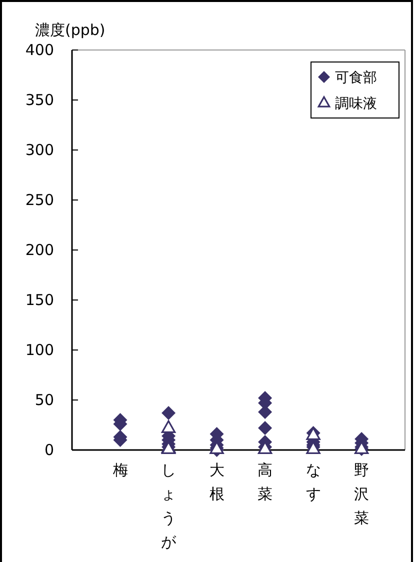 The image size is (414, 562). I want to click on y-tick-label: 400, so click(39, 50).